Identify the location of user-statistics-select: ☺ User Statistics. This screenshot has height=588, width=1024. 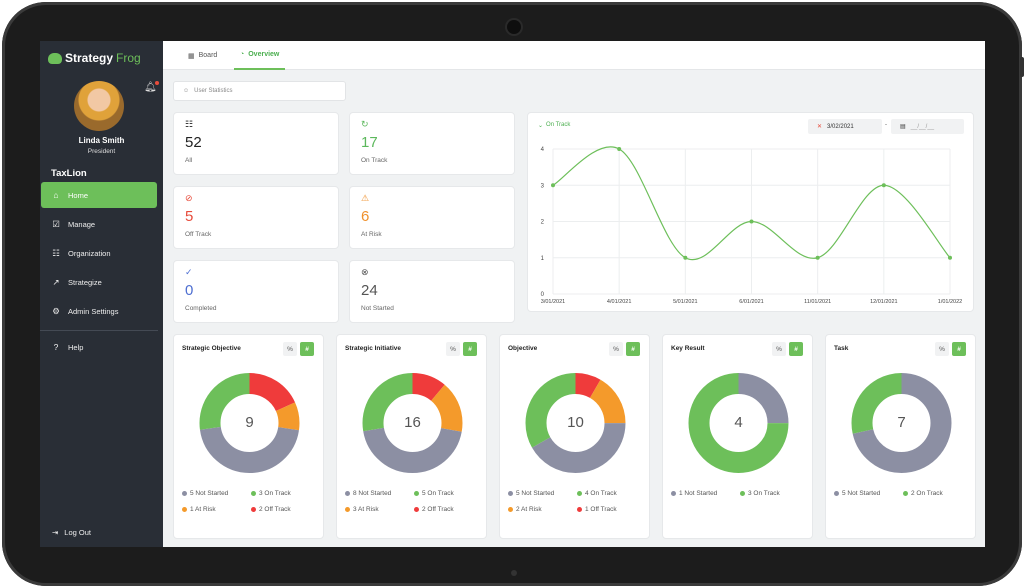
(259, 91).